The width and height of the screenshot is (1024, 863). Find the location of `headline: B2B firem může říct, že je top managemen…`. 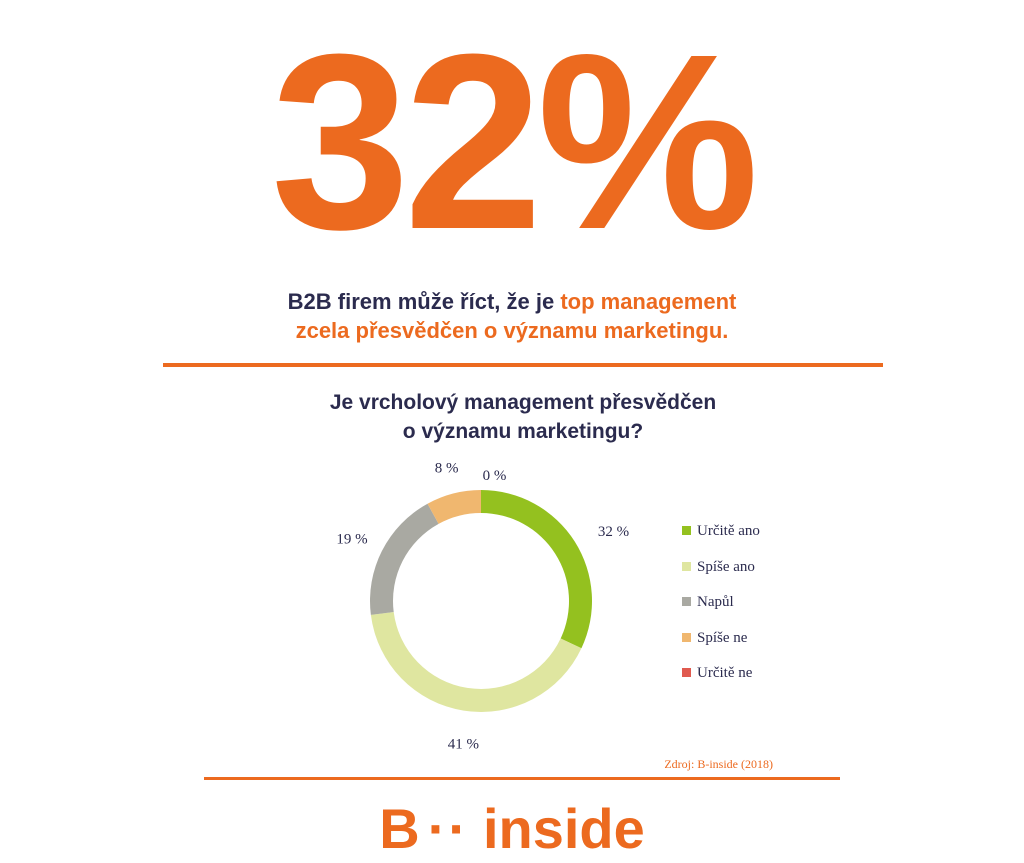

headline: B2B firem může říct, že je top managemen… is located at coordinates (512, 316).